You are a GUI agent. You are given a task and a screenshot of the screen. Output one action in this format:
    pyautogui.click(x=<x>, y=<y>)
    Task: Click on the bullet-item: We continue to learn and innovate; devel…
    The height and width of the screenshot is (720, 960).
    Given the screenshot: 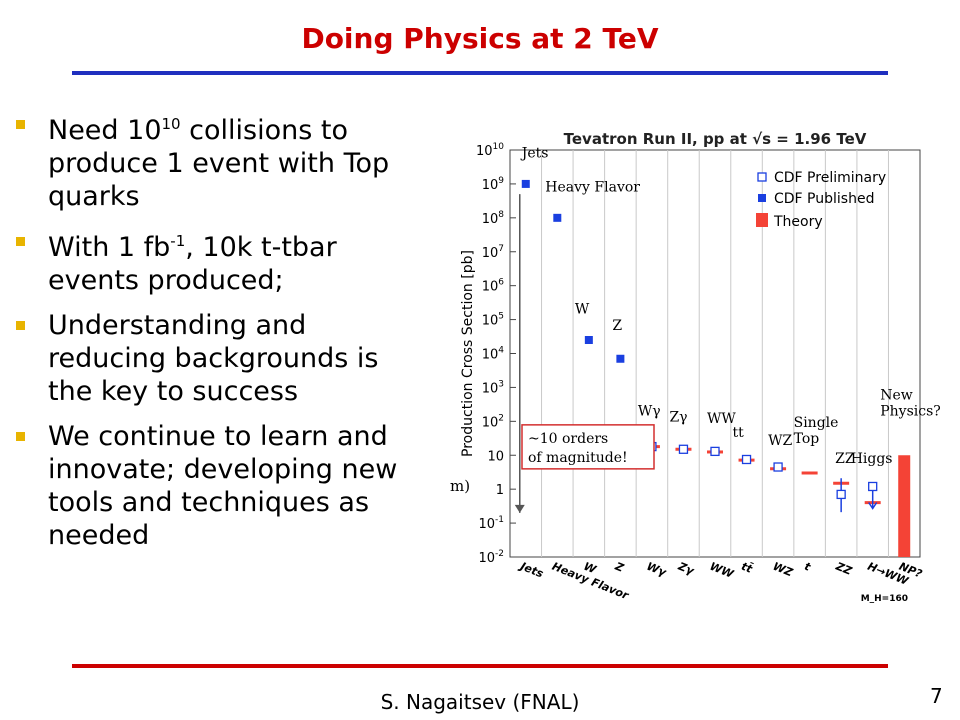 What is the action you would take?
    pyautogui.click(x=215, y=486)
    